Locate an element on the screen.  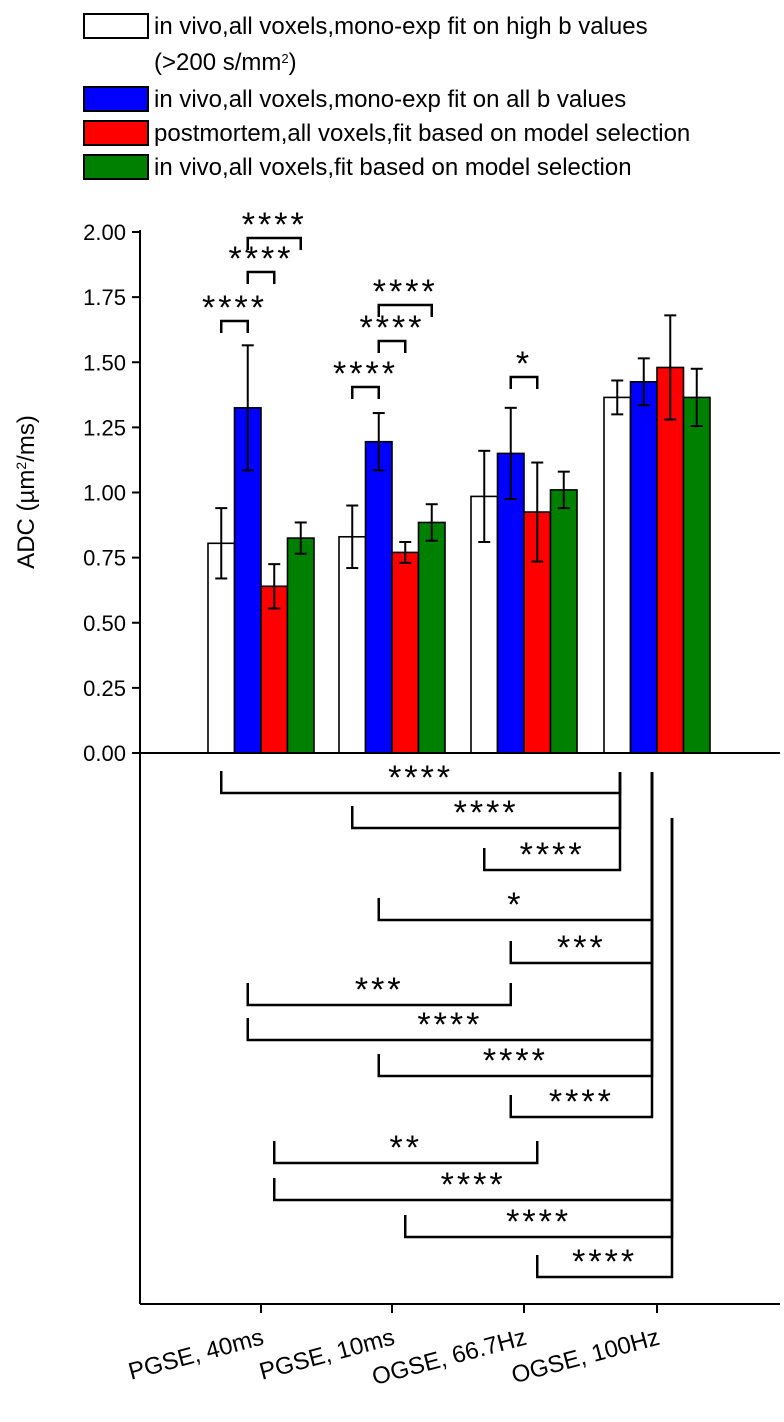
between-stars-1: **** is located at coordinates (486, 813).